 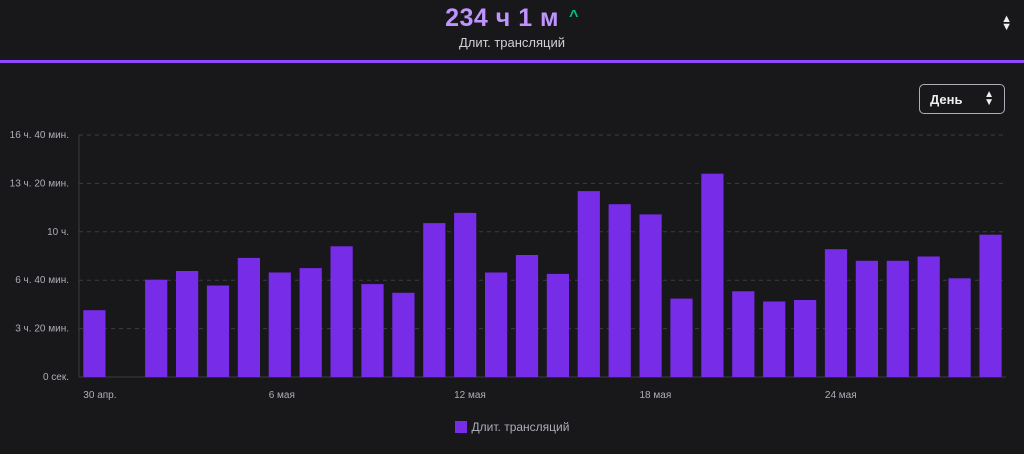 I want to click on y-tick-label: 0 сек., so click(x=56, y=377).